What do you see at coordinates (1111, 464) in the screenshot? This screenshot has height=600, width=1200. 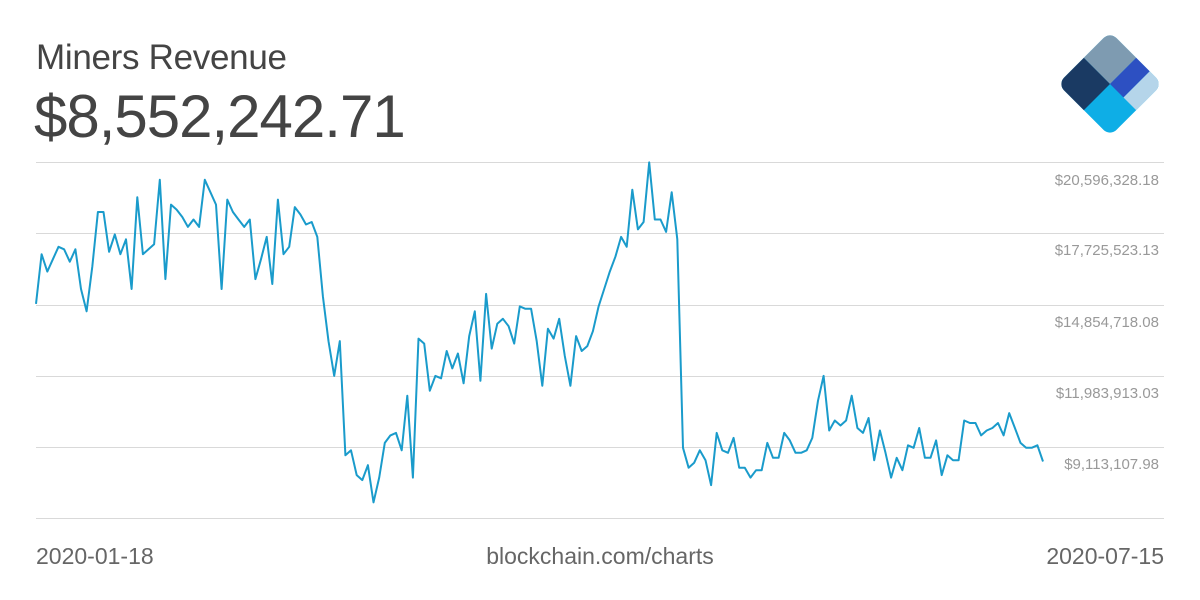 I see `y-tick-label: $9,113,107.98` at bounding box center [1111, 464].